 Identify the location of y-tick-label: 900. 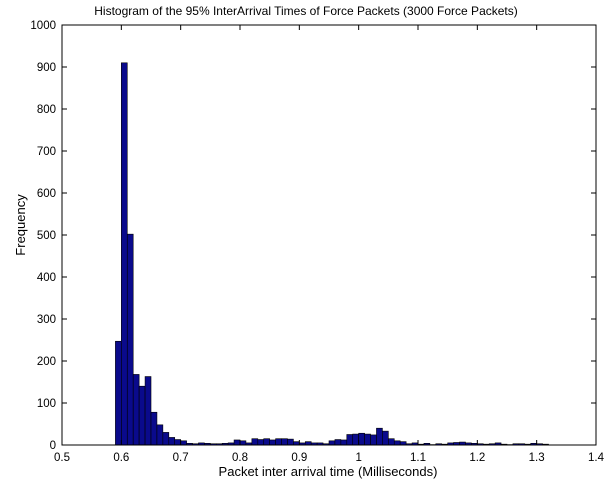
(46, 68).